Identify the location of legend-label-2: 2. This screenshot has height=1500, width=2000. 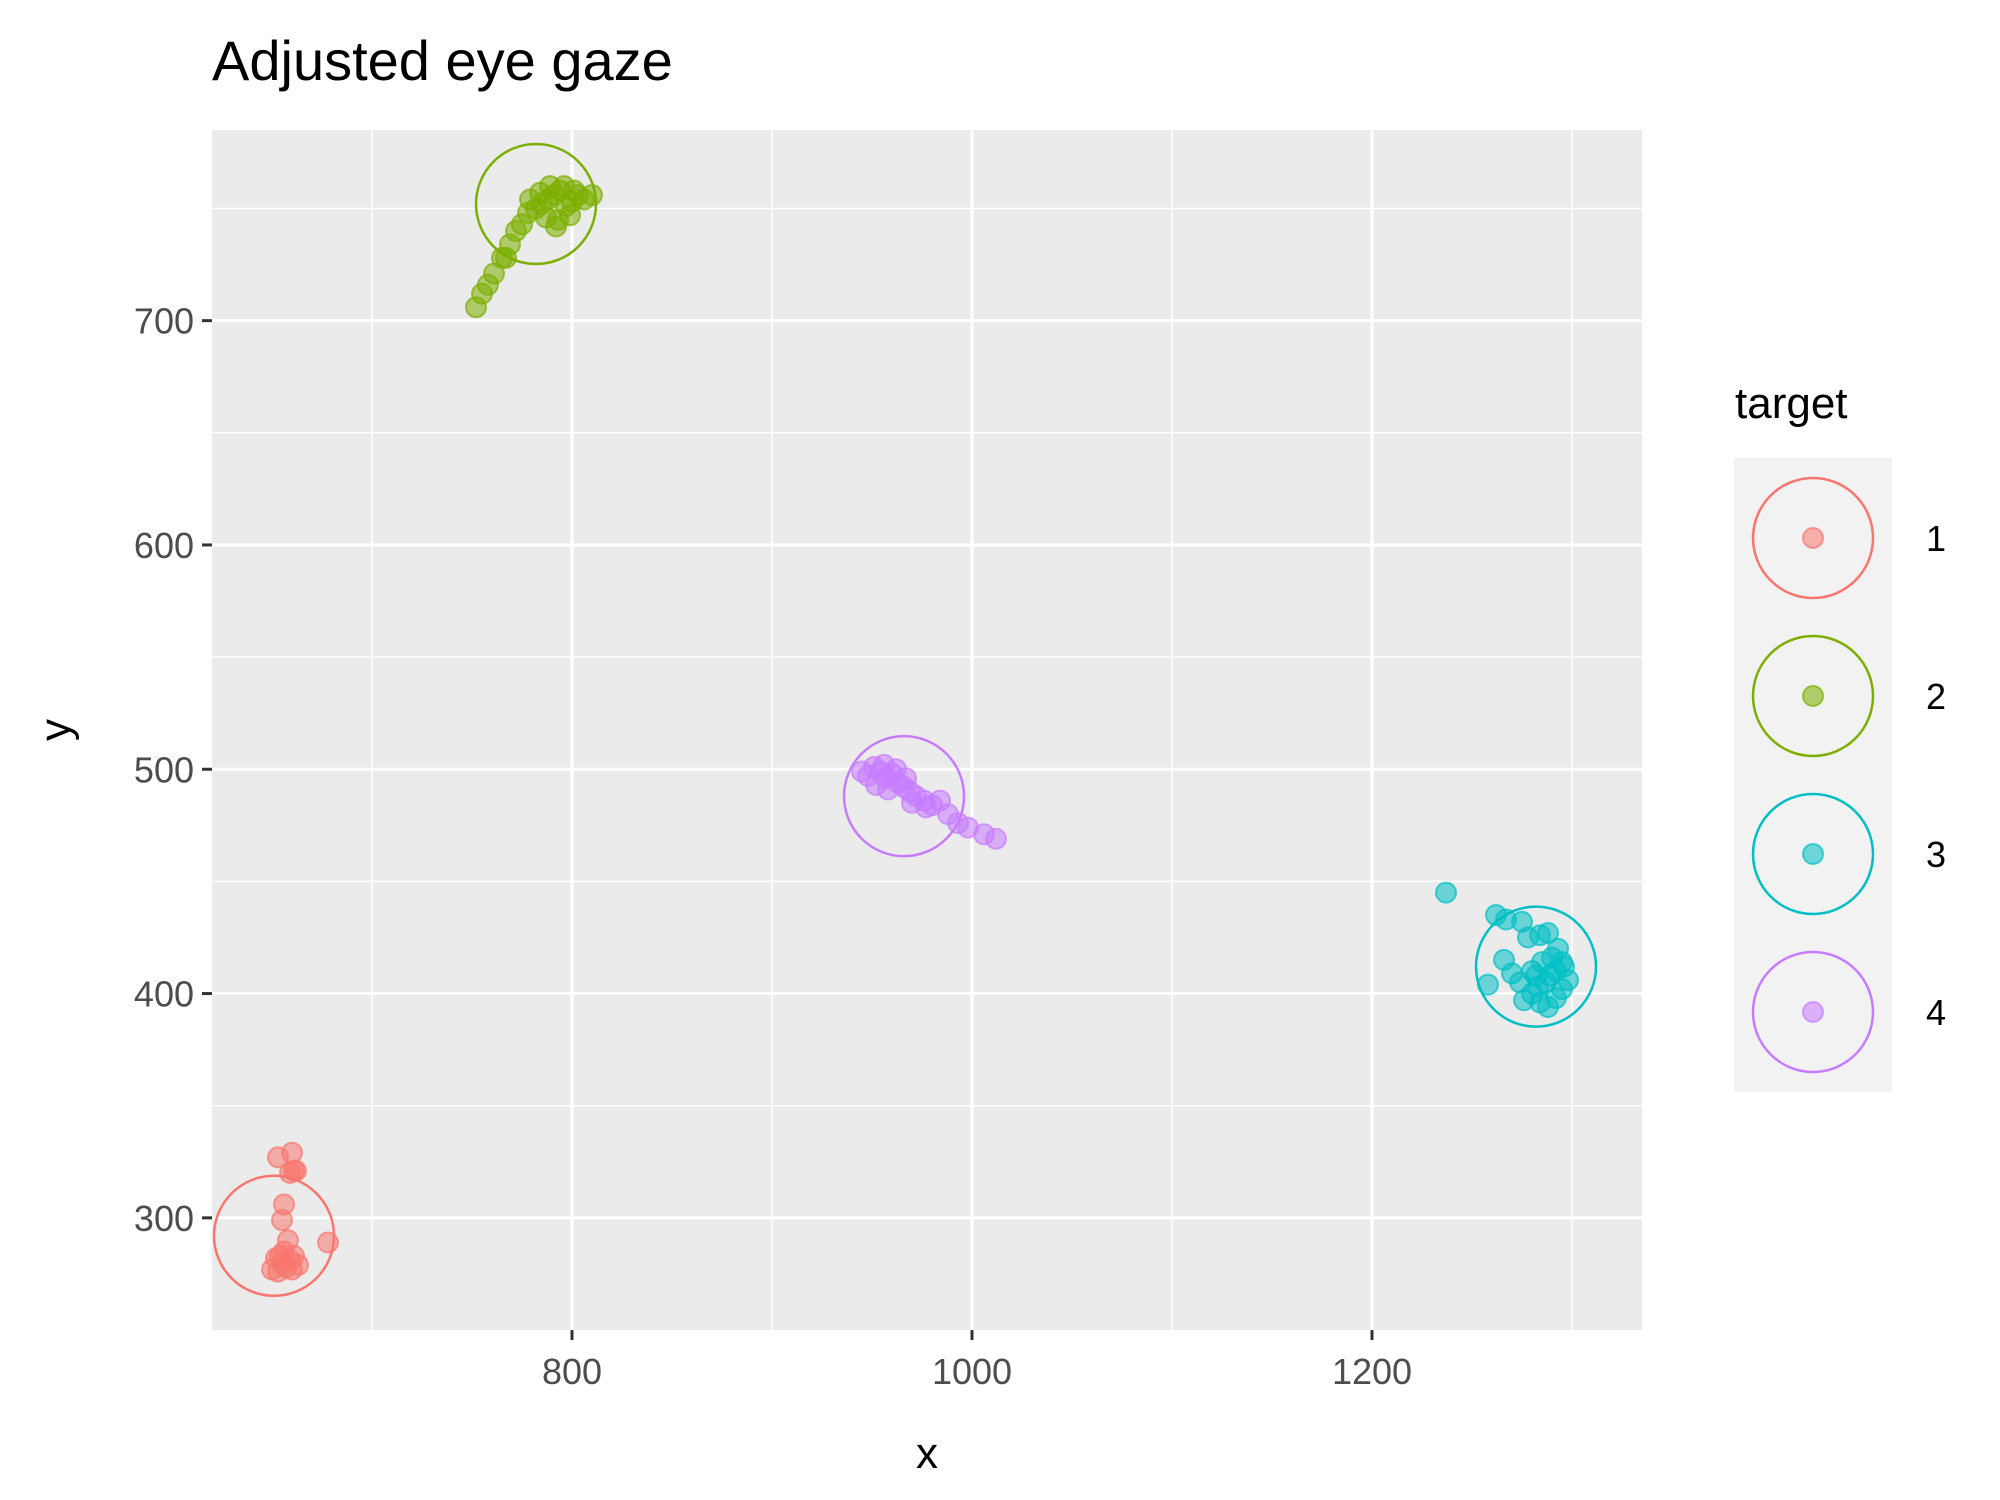
(1936, 696).